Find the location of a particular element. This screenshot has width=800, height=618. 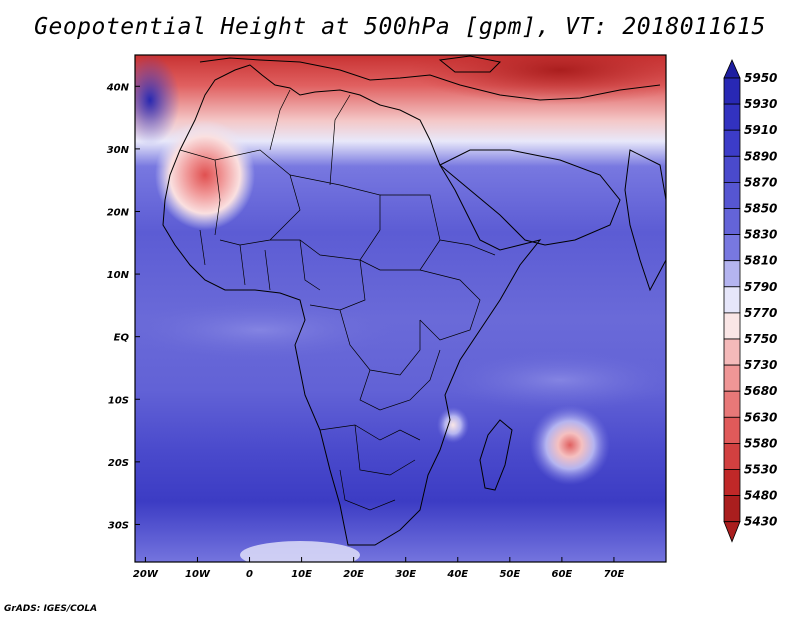

lat-tick-label: 10S is located at coordinates (118, 400).